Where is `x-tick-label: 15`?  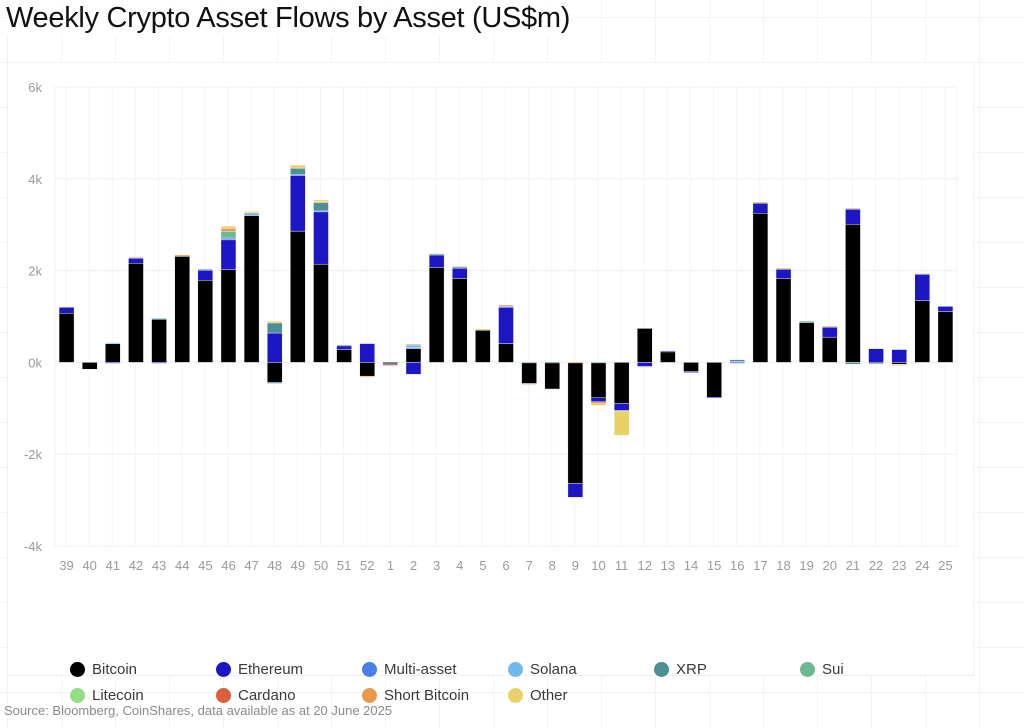 x-tick-label: 15 is located at coordinates (714, 565).